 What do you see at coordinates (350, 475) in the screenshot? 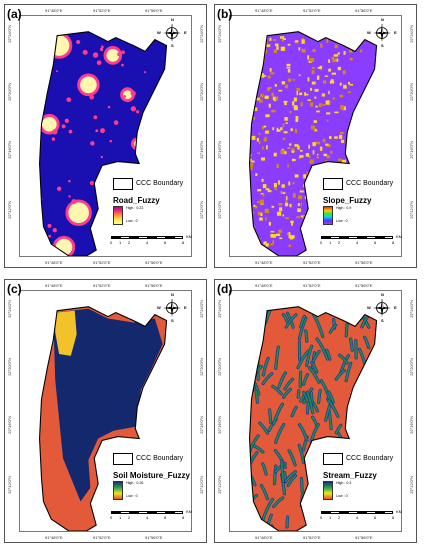
I see `legend-title: Stream_Fuzzy` at bounding box center [350, 475].